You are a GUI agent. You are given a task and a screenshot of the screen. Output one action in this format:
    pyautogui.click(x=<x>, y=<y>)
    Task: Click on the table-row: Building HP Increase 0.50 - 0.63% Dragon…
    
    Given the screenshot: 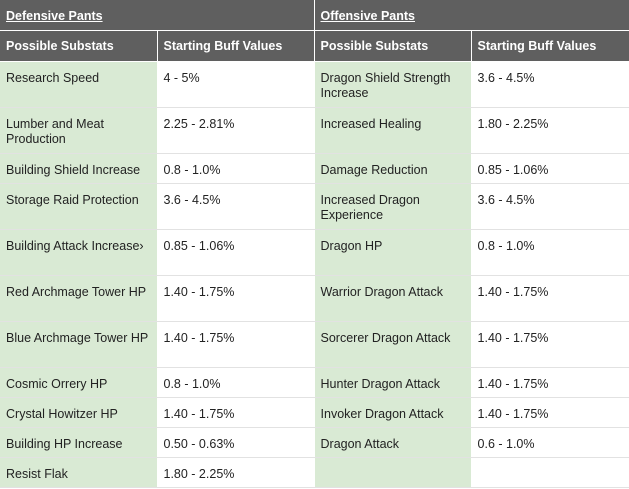 What is the action you would take?
    pyautogui.click(x=314, y=442)
    